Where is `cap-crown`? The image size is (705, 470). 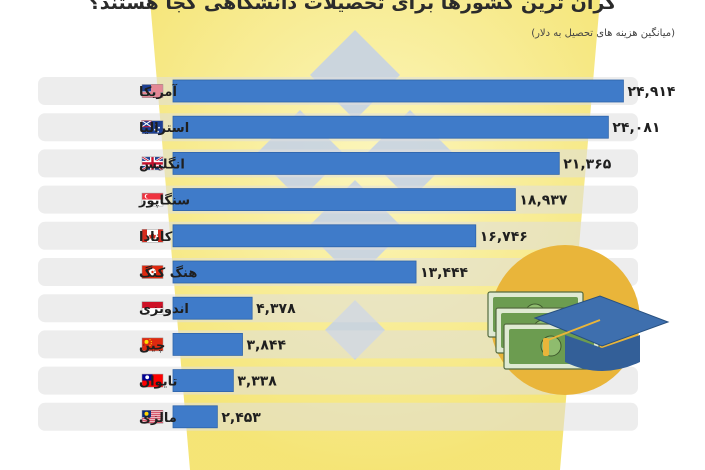 cap-crown is located at coordinates (602, 353).